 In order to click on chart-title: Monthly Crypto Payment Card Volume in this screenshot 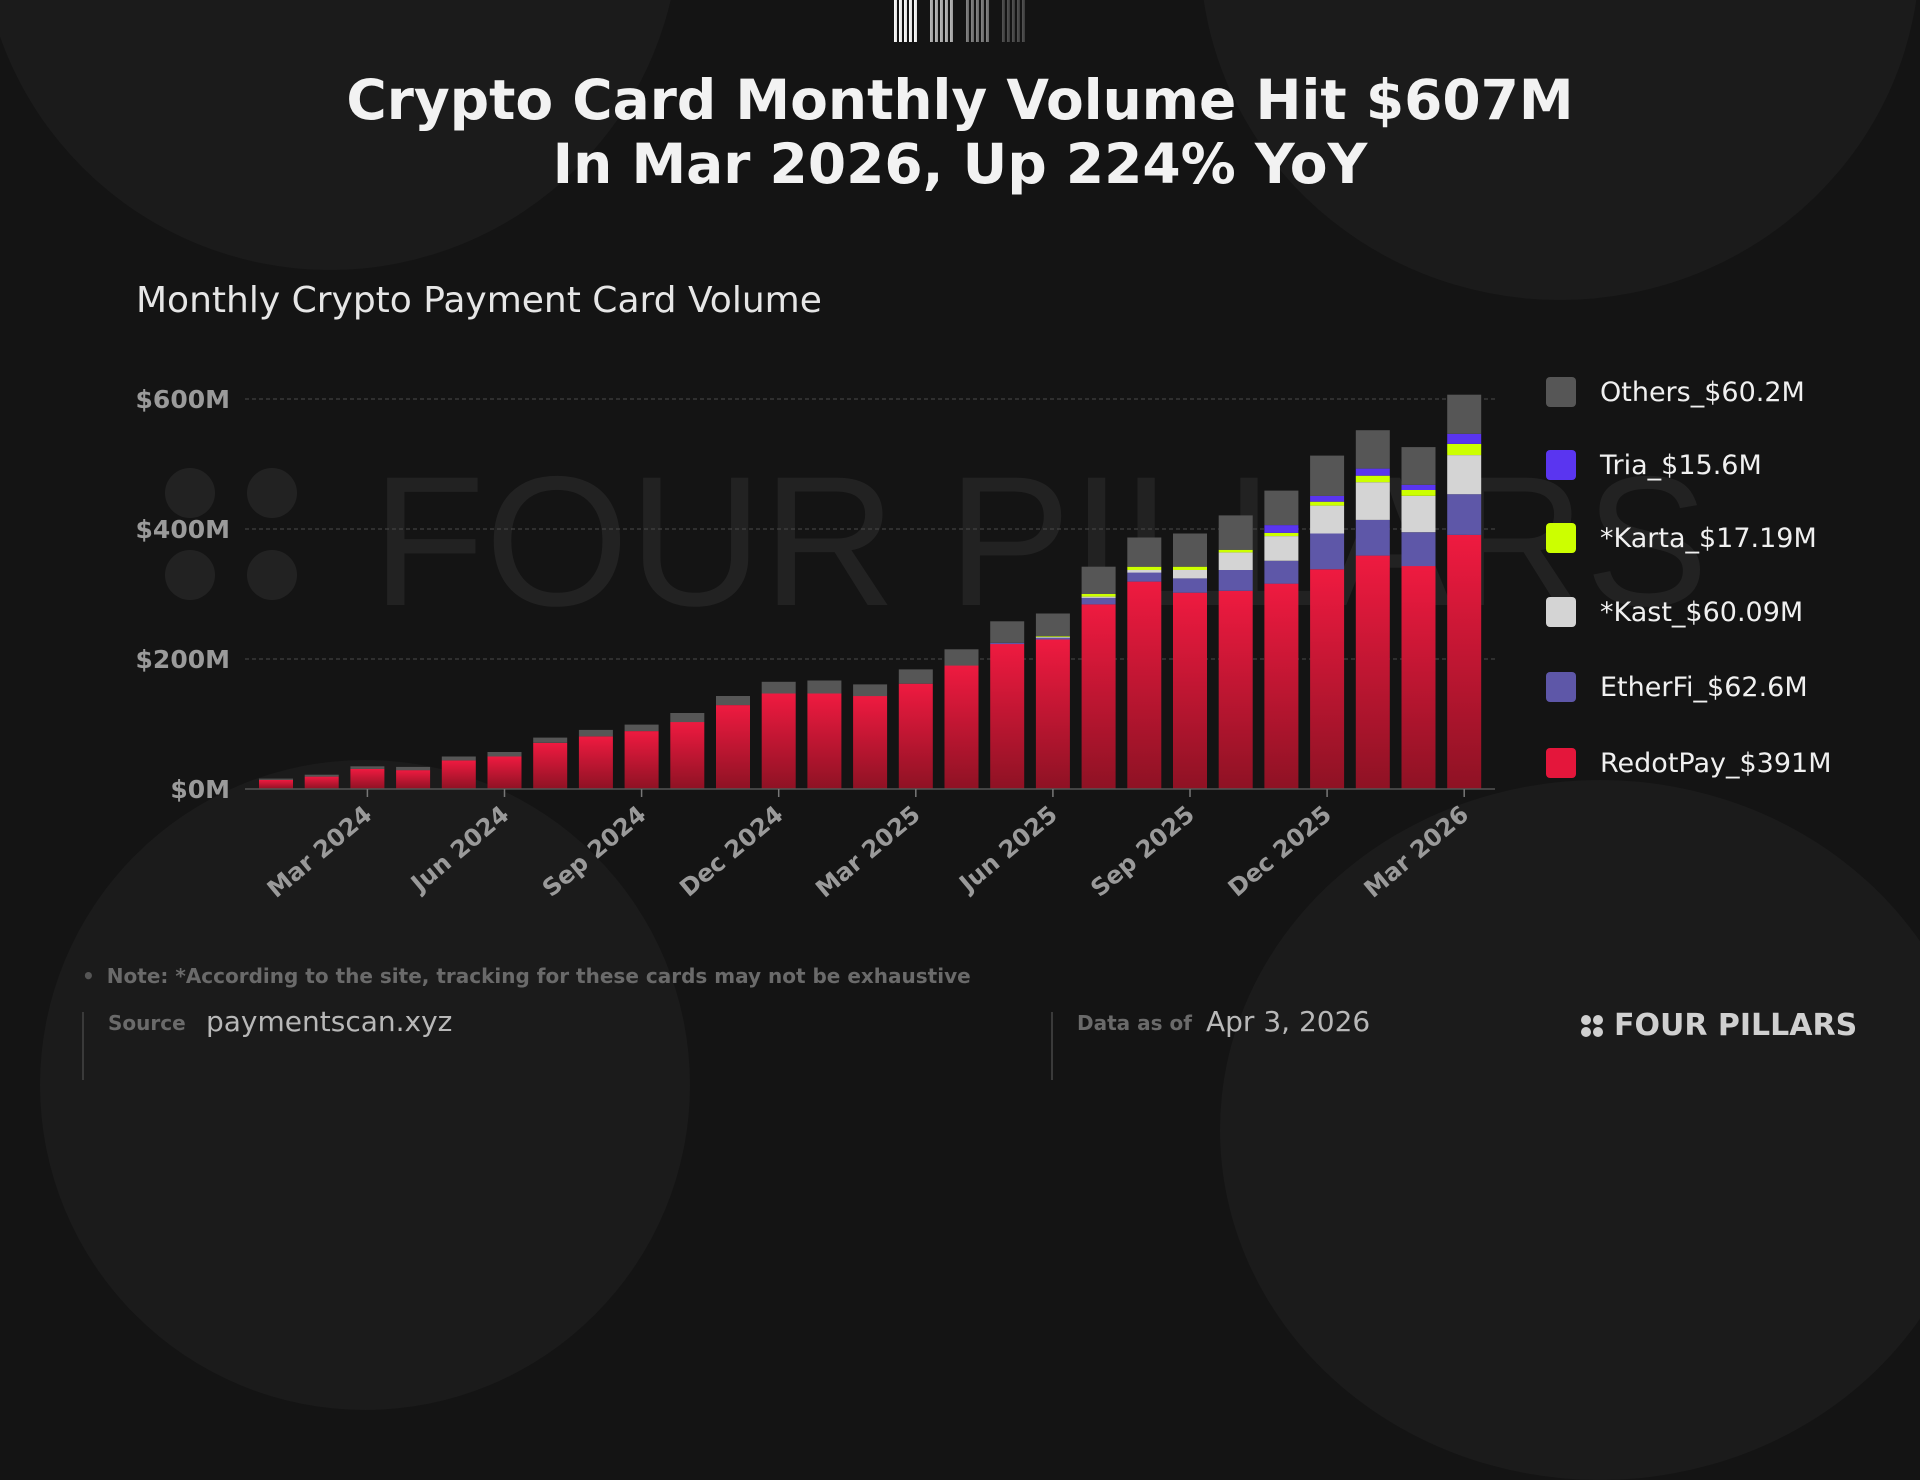, I will do `click(479, 300)`.